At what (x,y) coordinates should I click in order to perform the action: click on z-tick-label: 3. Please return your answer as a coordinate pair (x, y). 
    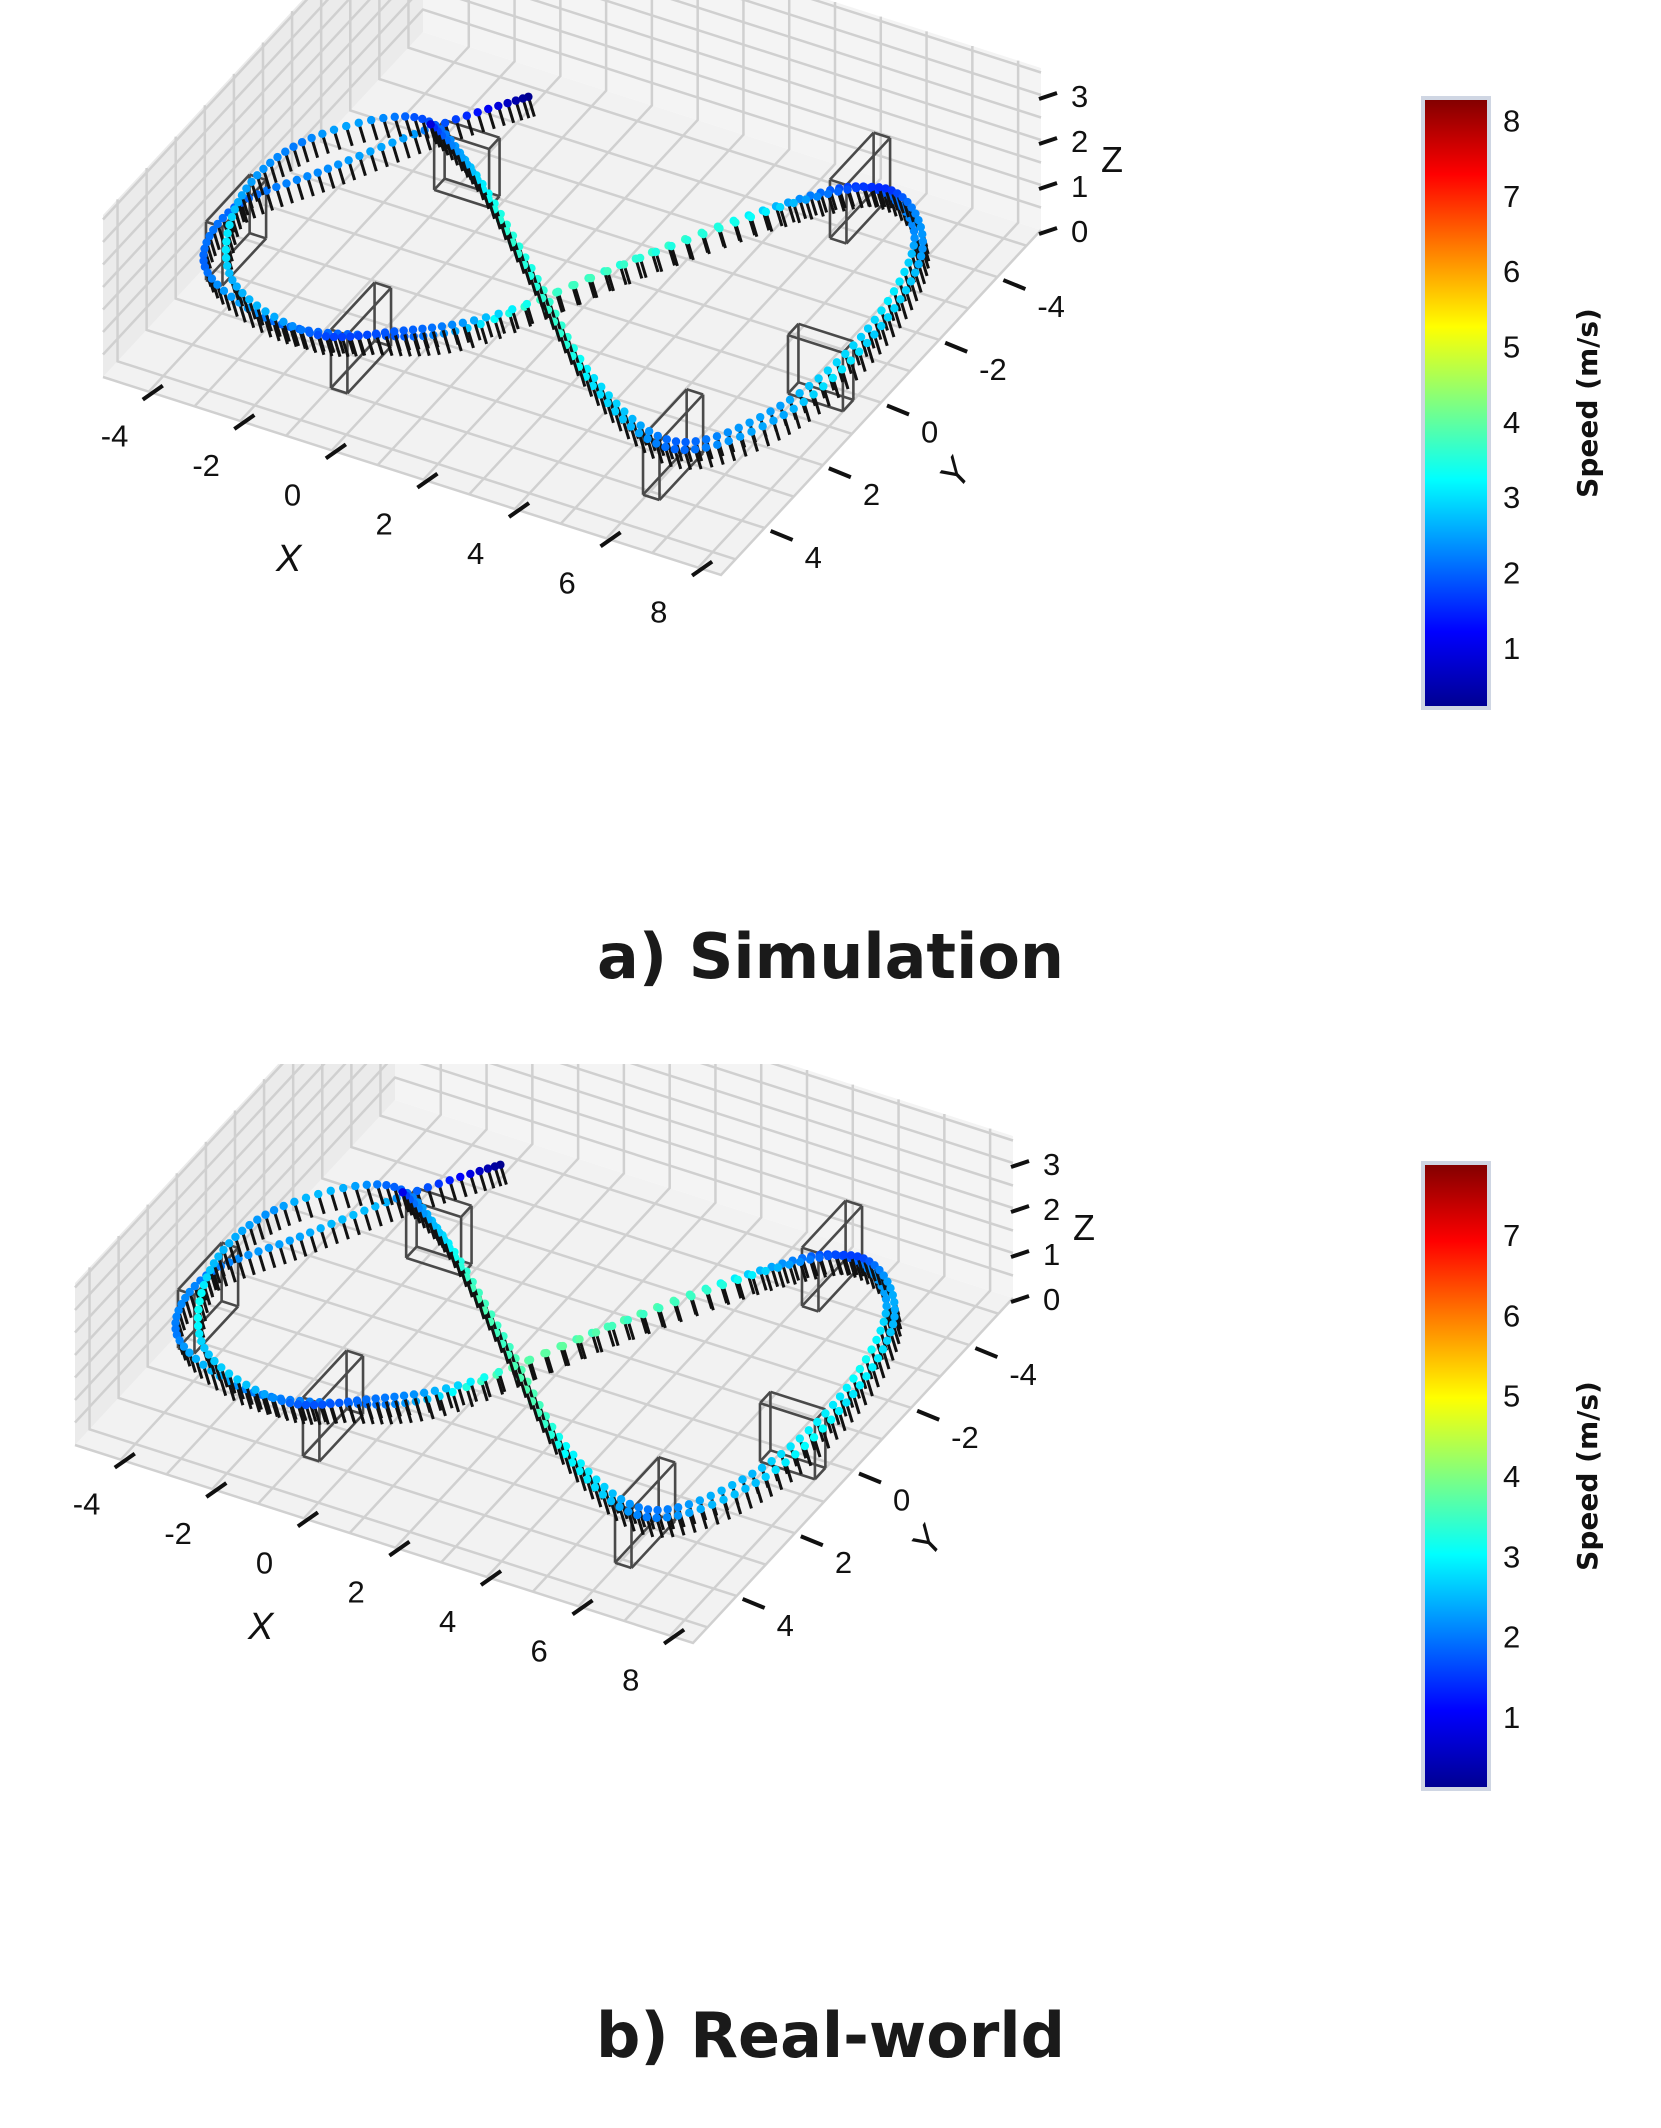
    Looking at the image, I should click on (1079, 96).